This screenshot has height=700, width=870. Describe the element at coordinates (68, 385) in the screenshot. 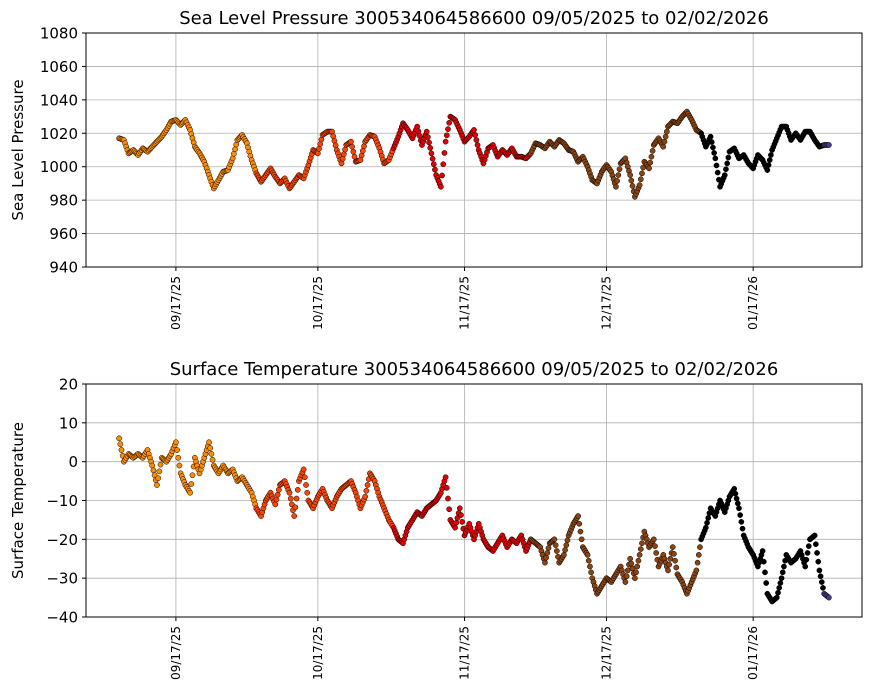

I see `y-tick-label: 20` at that location.